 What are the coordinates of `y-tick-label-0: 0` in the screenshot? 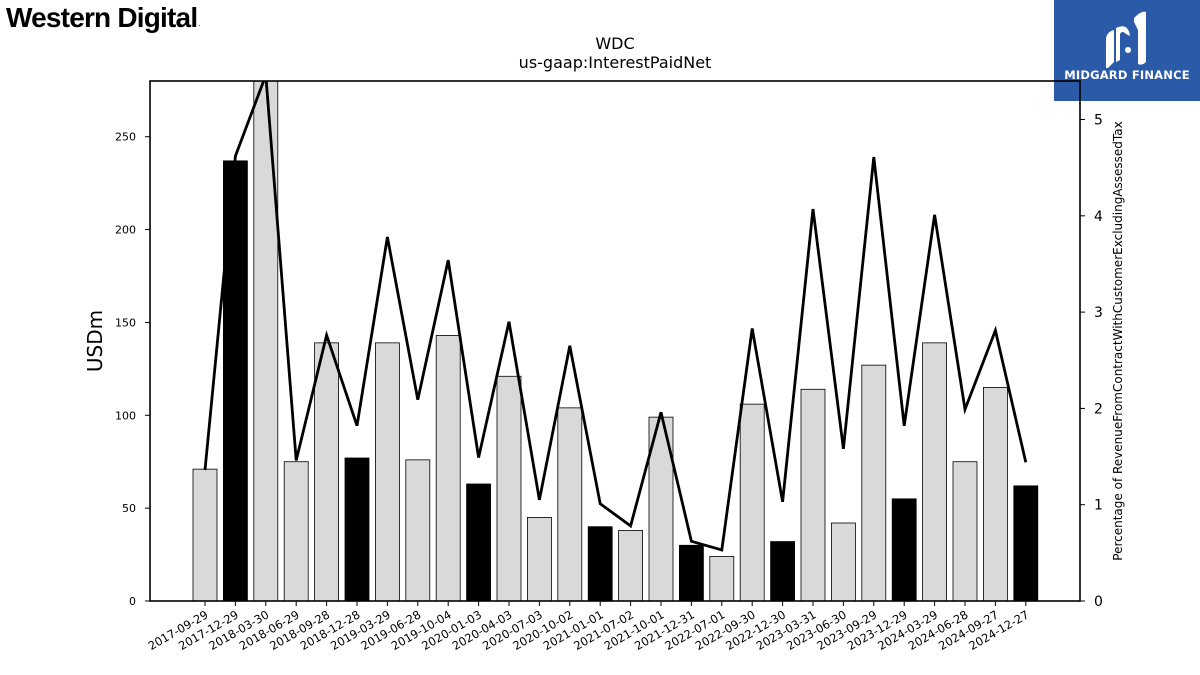 It's located at (132, 601).